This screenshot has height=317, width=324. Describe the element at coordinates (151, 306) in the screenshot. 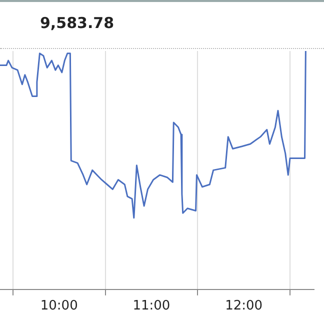

I see `x-tick-label: 11:00` at that location.